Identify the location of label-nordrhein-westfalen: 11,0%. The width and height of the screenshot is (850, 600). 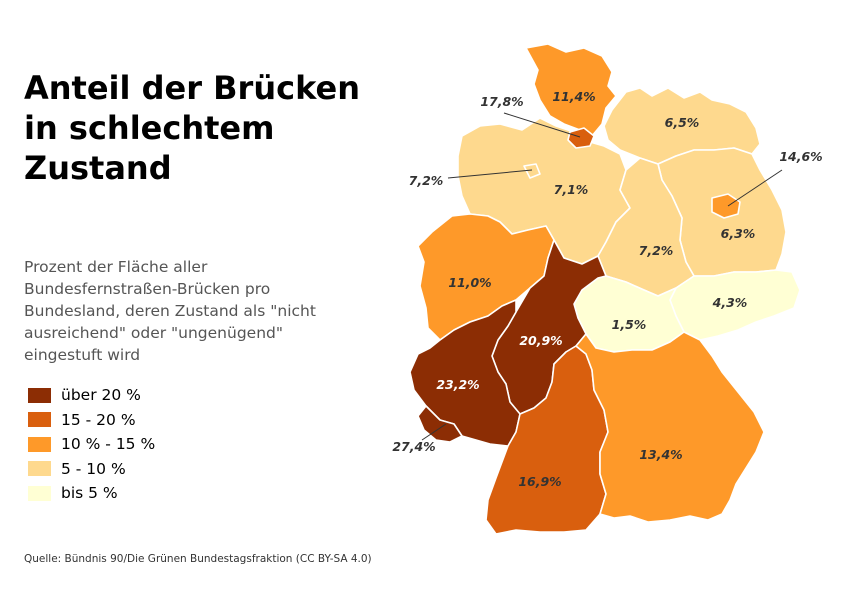
(469, 282).